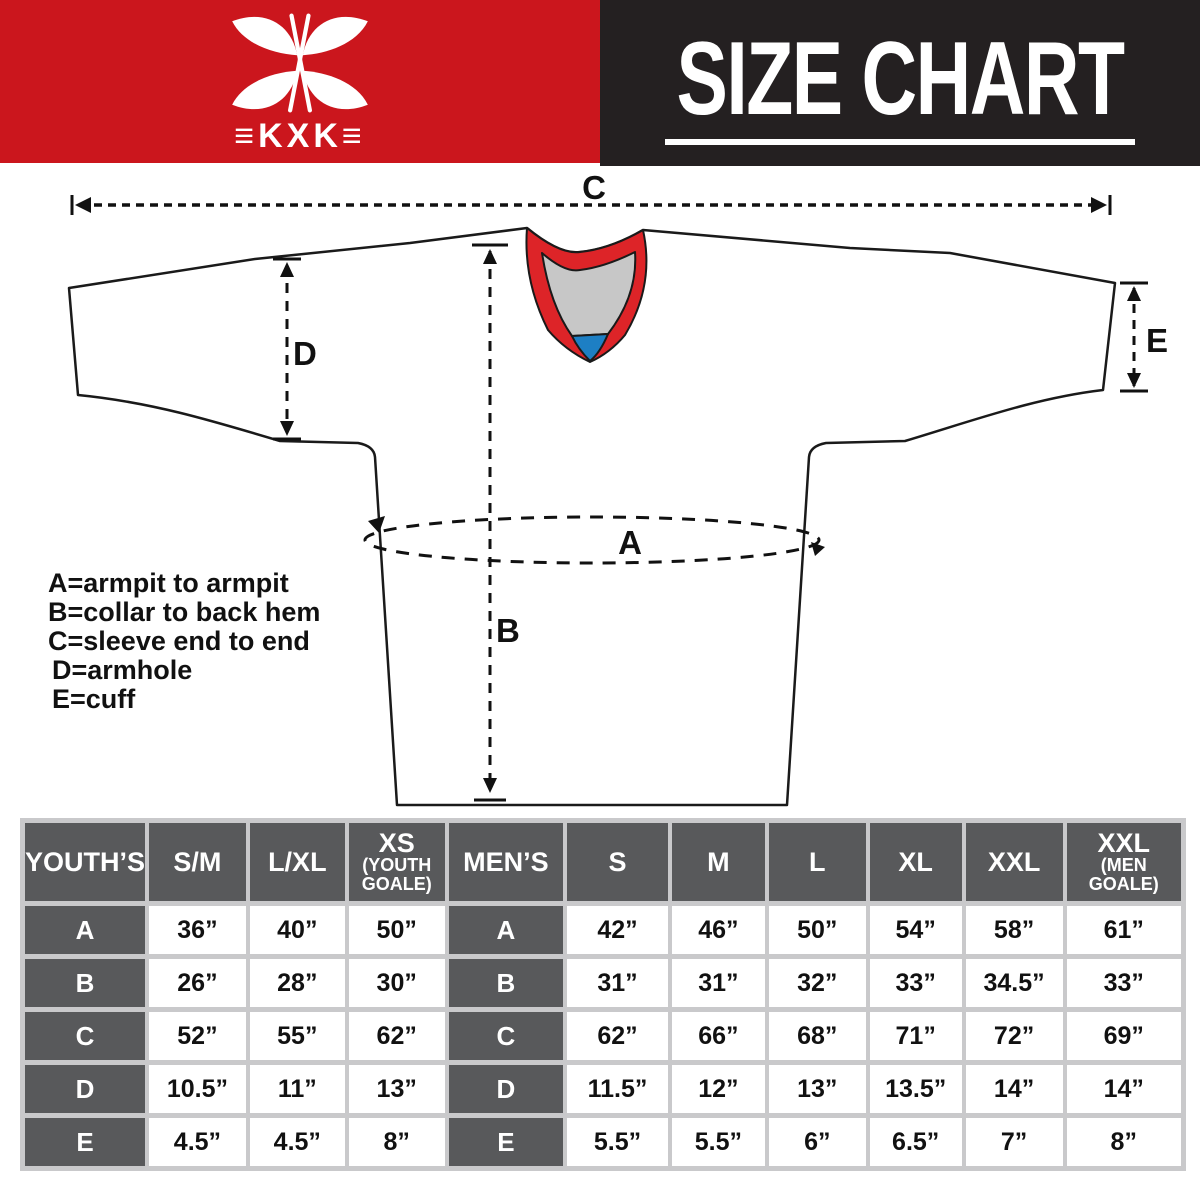 The width and height of the screenshot is (1200, 1200). I want to click on youth-e-xs: 8”, so click(396, 1142).